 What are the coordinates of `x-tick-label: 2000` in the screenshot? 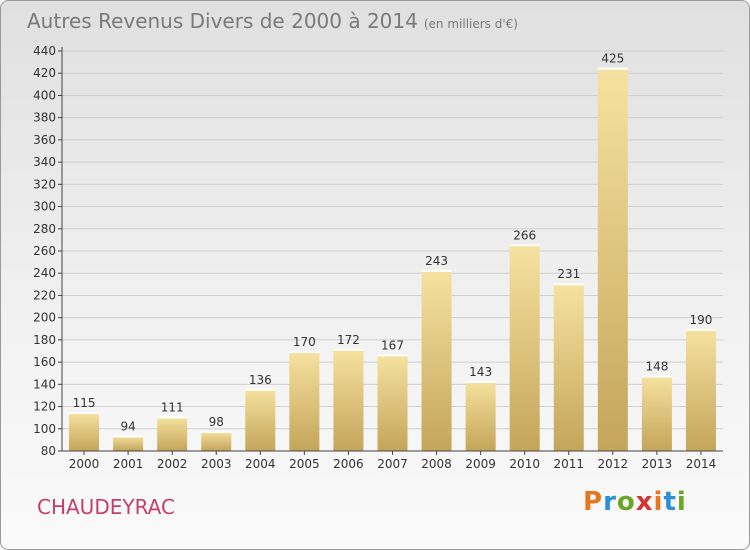 It's located at (84, 464).